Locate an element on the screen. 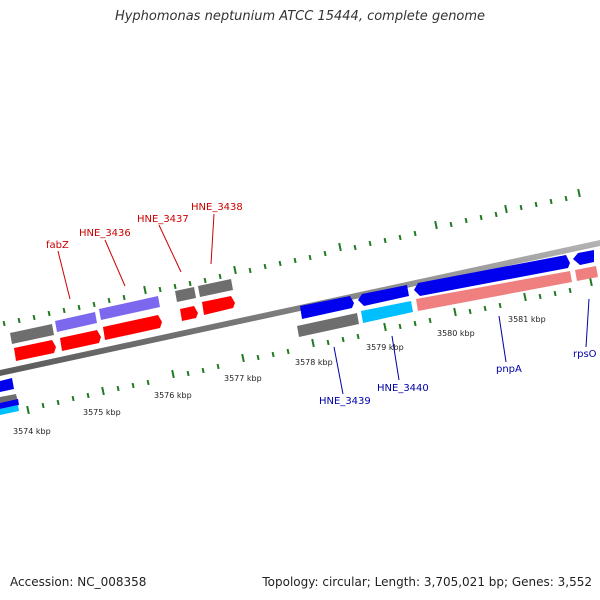 This screenshot has height=600, width=600. genes-right-lower is located at coordinates (447, 301).